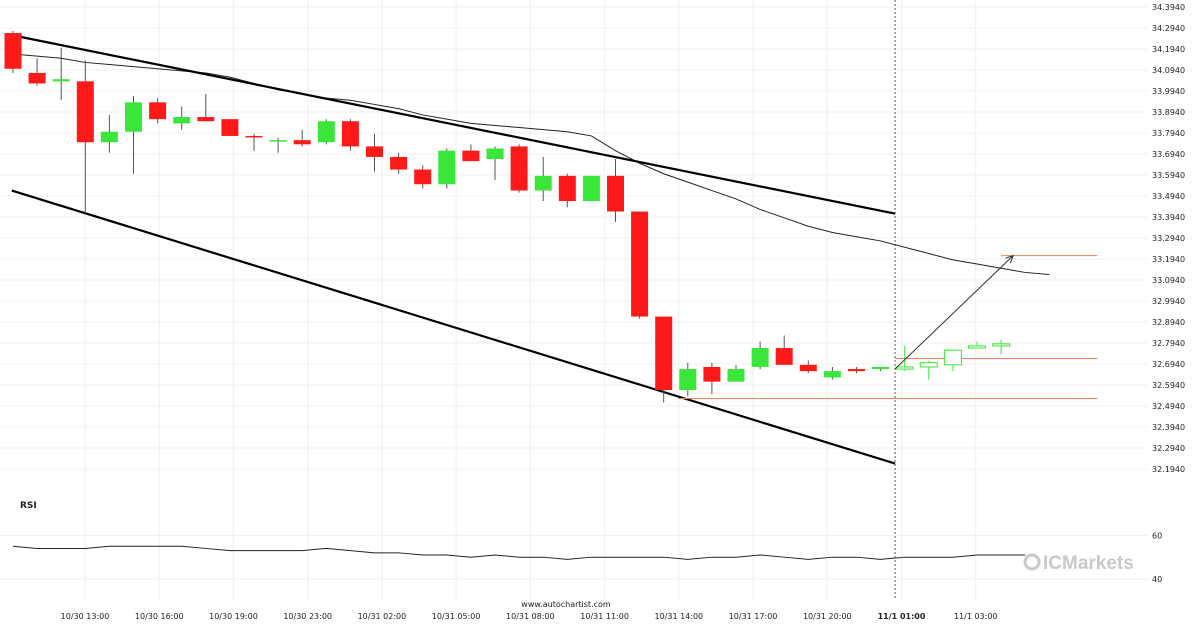 The width and height of the screenshot is (1200, 630). What do you see at coordinates (888, 327) in the screenshot?
I see `price-levels` at bounding box center [888, 327].